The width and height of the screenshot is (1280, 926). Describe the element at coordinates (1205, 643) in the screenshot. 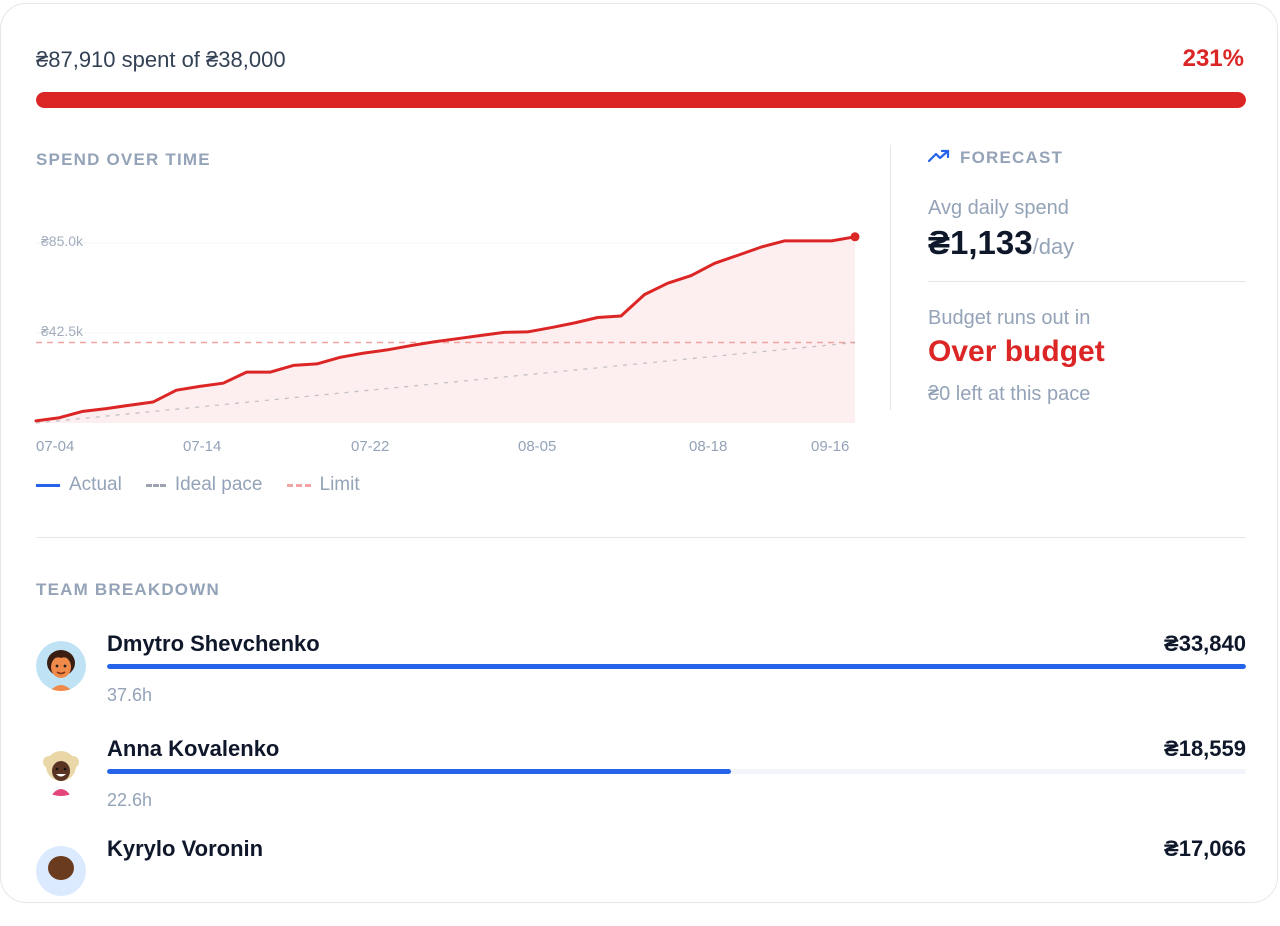

I see `member-amount: ₴33,840` at that location.